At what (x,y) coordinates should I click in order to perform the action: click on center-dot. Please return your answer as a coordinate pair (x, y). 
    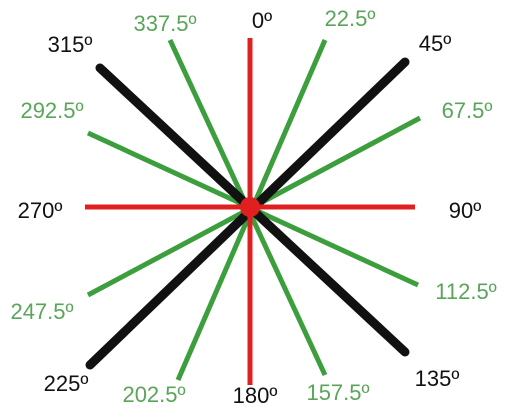
    Looking at the image, I should click on (250, 207).